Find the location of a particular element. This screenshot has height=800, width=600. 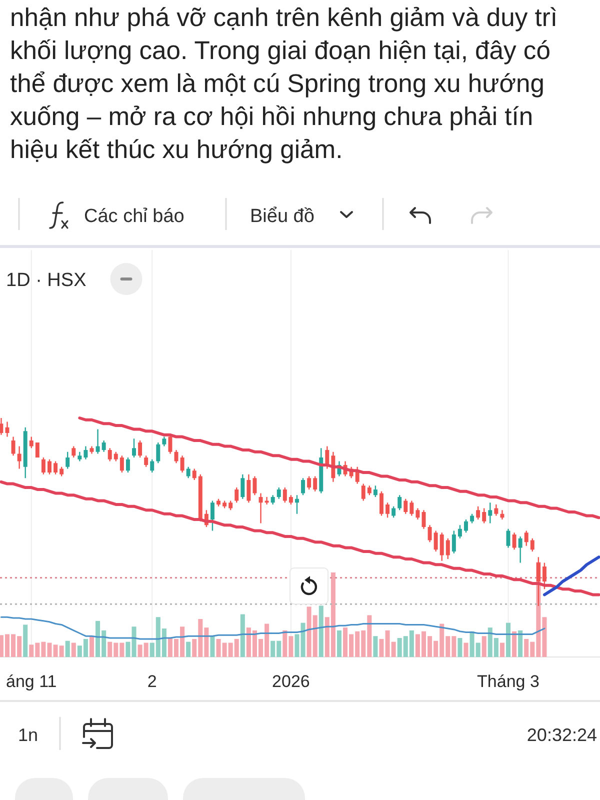

x-tick-label: Tháng 3 is located at coordinates (508, 681).